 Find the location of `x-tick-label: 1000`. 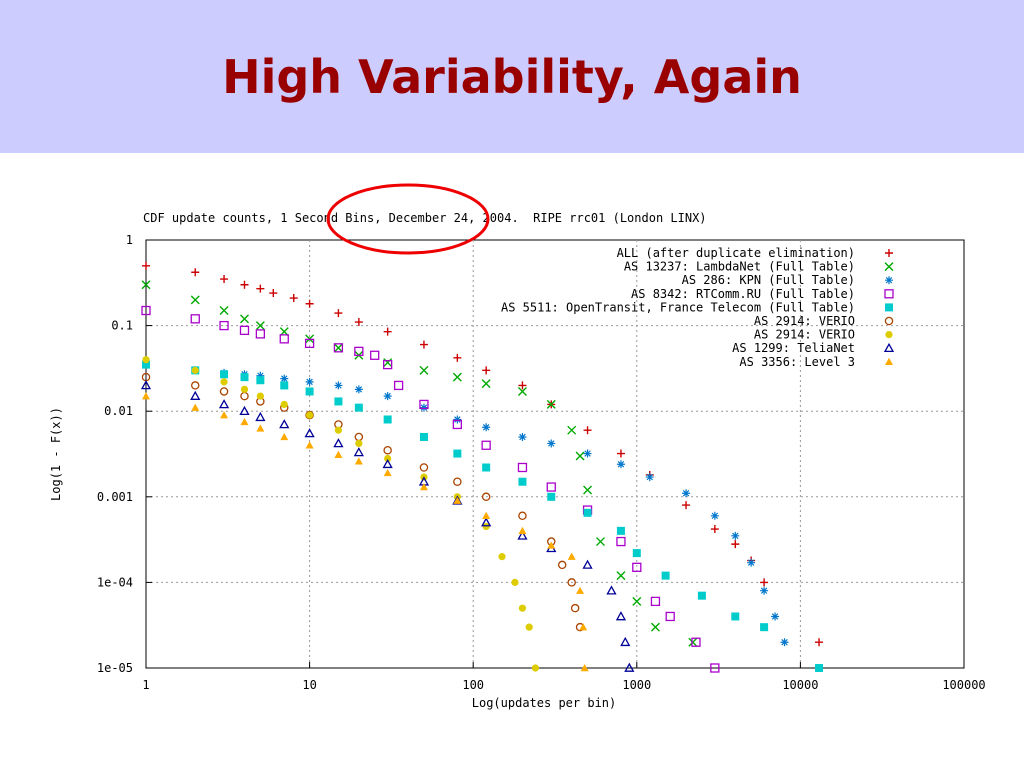

x-tick-label: 1000 is located at coordinates (636, 685).